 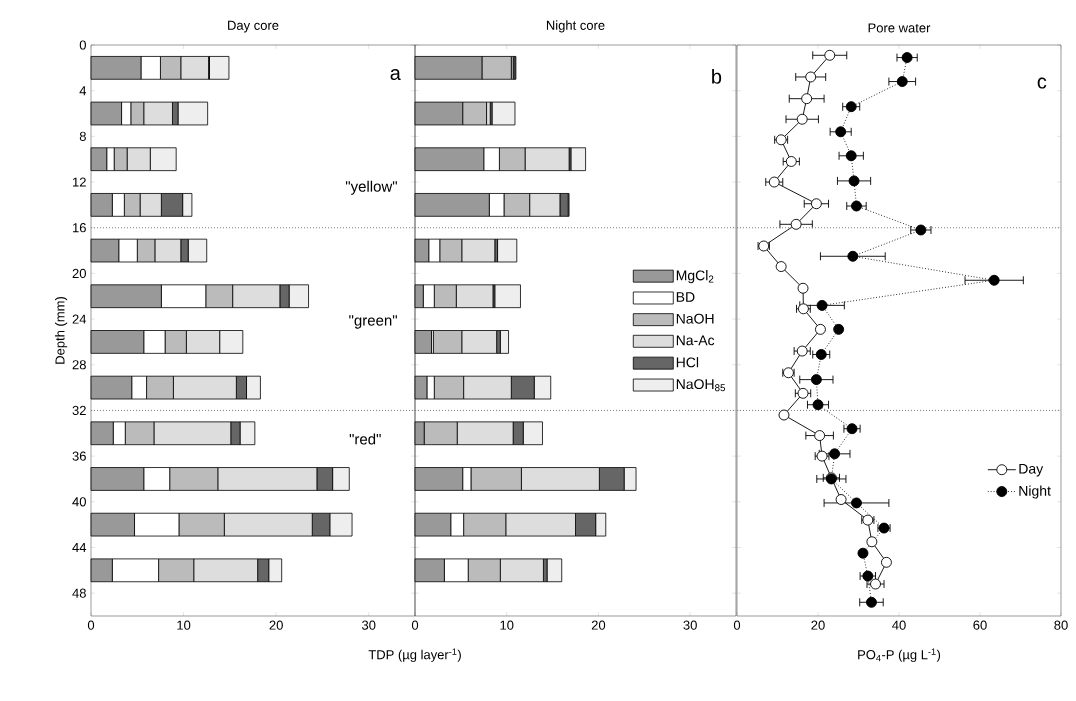 I want to click on y-tick-label: 48, so click(x=79, y=593).